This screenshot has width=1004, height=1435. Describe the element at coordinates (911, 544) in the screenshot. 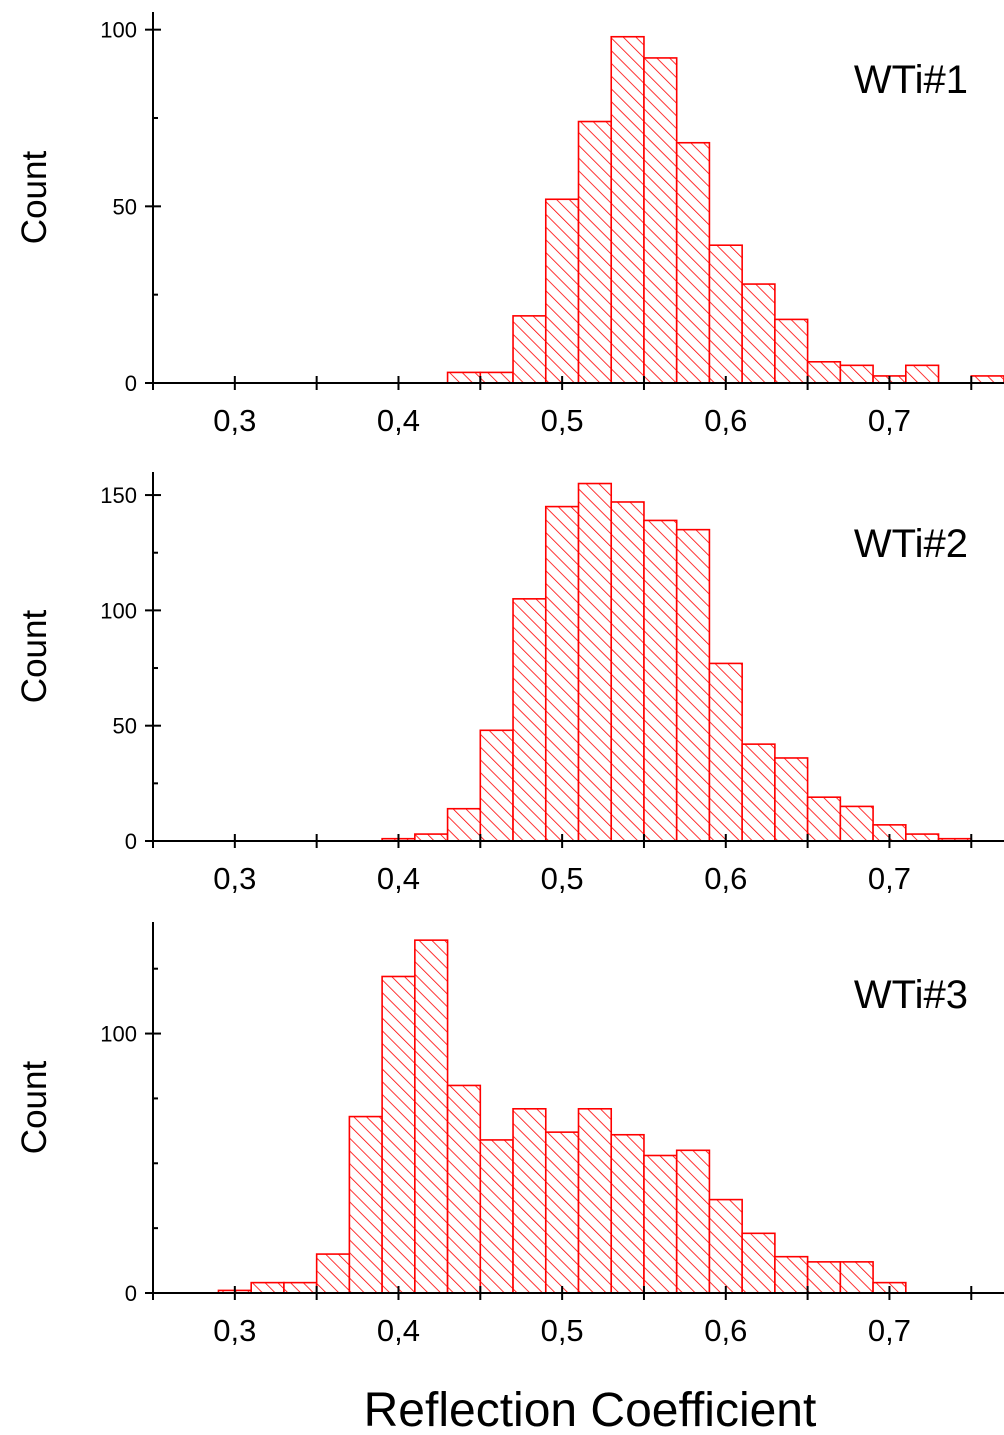

I see `panel-label: WTi#2` at that location.